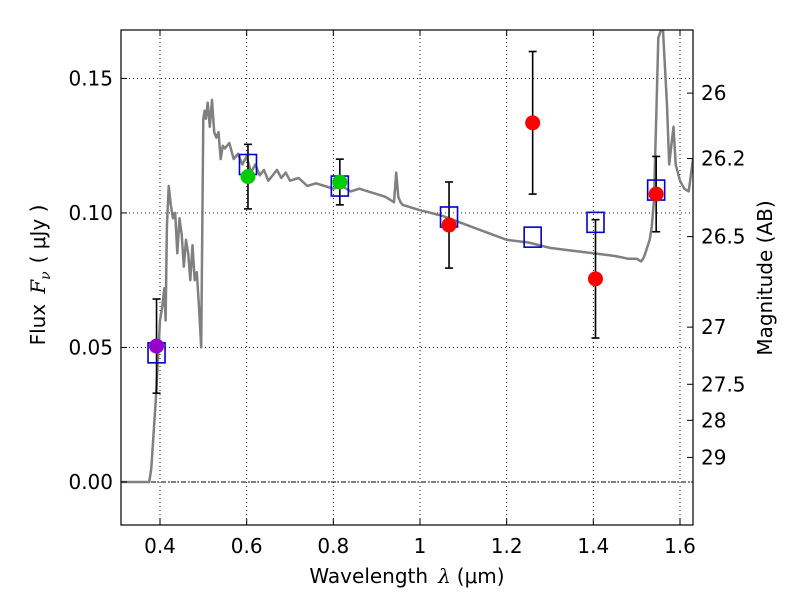 The image size is (800, 600). Describe the element at coordinates (90, 213) in the screenshot. I see `y-tick-label: 0.10` at that location.